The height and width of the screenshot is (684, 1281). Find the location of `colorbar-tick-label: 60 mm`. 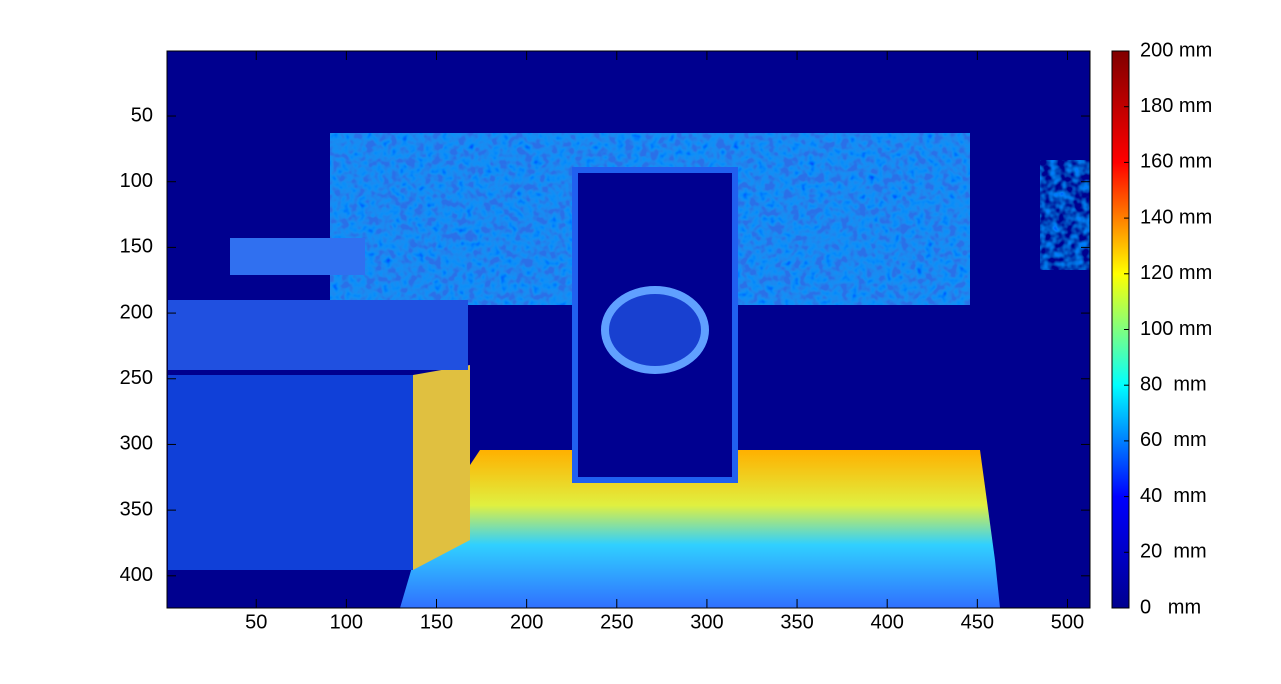

colorbar-tick-label: 60 mm is located at coordinates (1173, 440).